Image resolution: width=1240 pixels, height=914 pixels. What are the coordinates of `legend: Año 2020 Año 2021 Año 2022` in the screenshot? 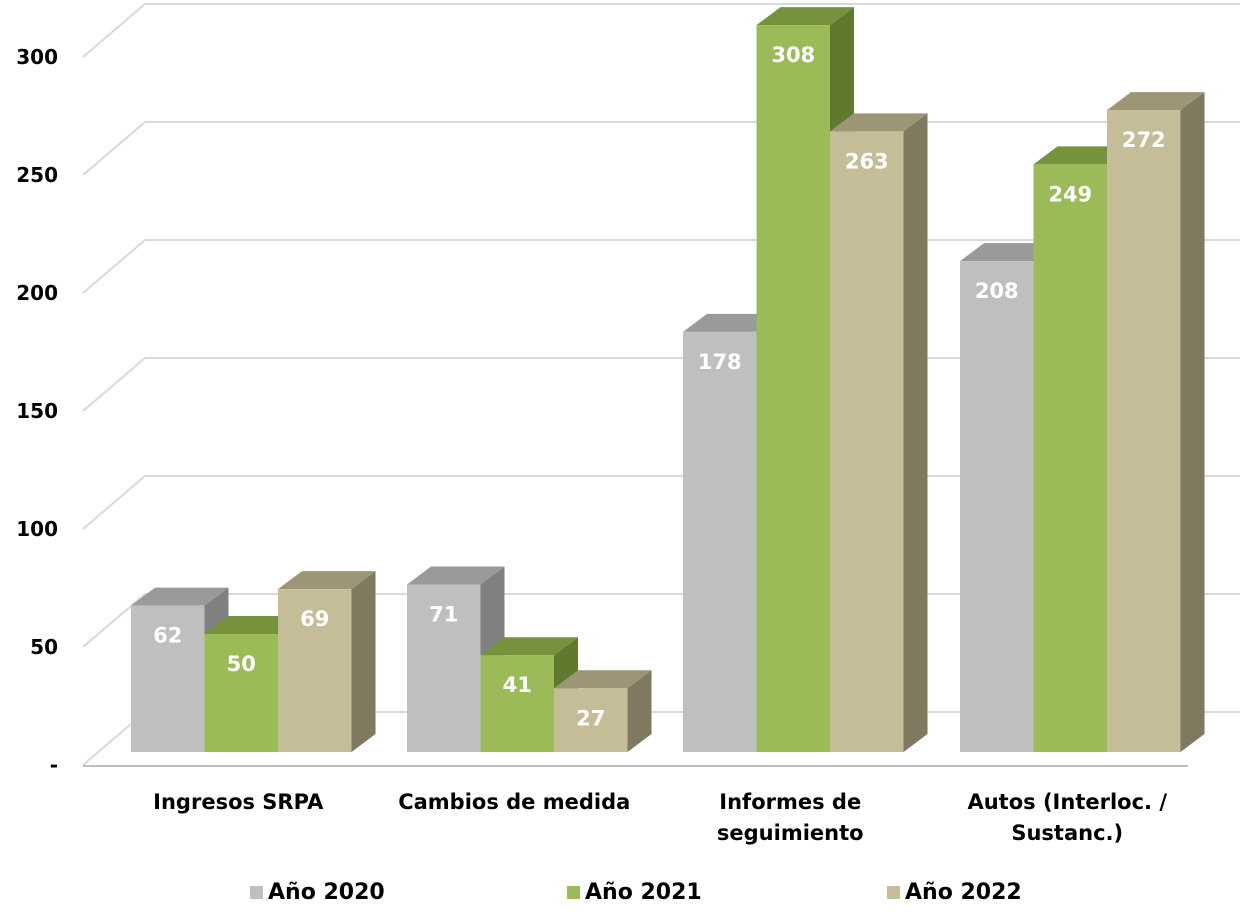 It's located at (620, 897).